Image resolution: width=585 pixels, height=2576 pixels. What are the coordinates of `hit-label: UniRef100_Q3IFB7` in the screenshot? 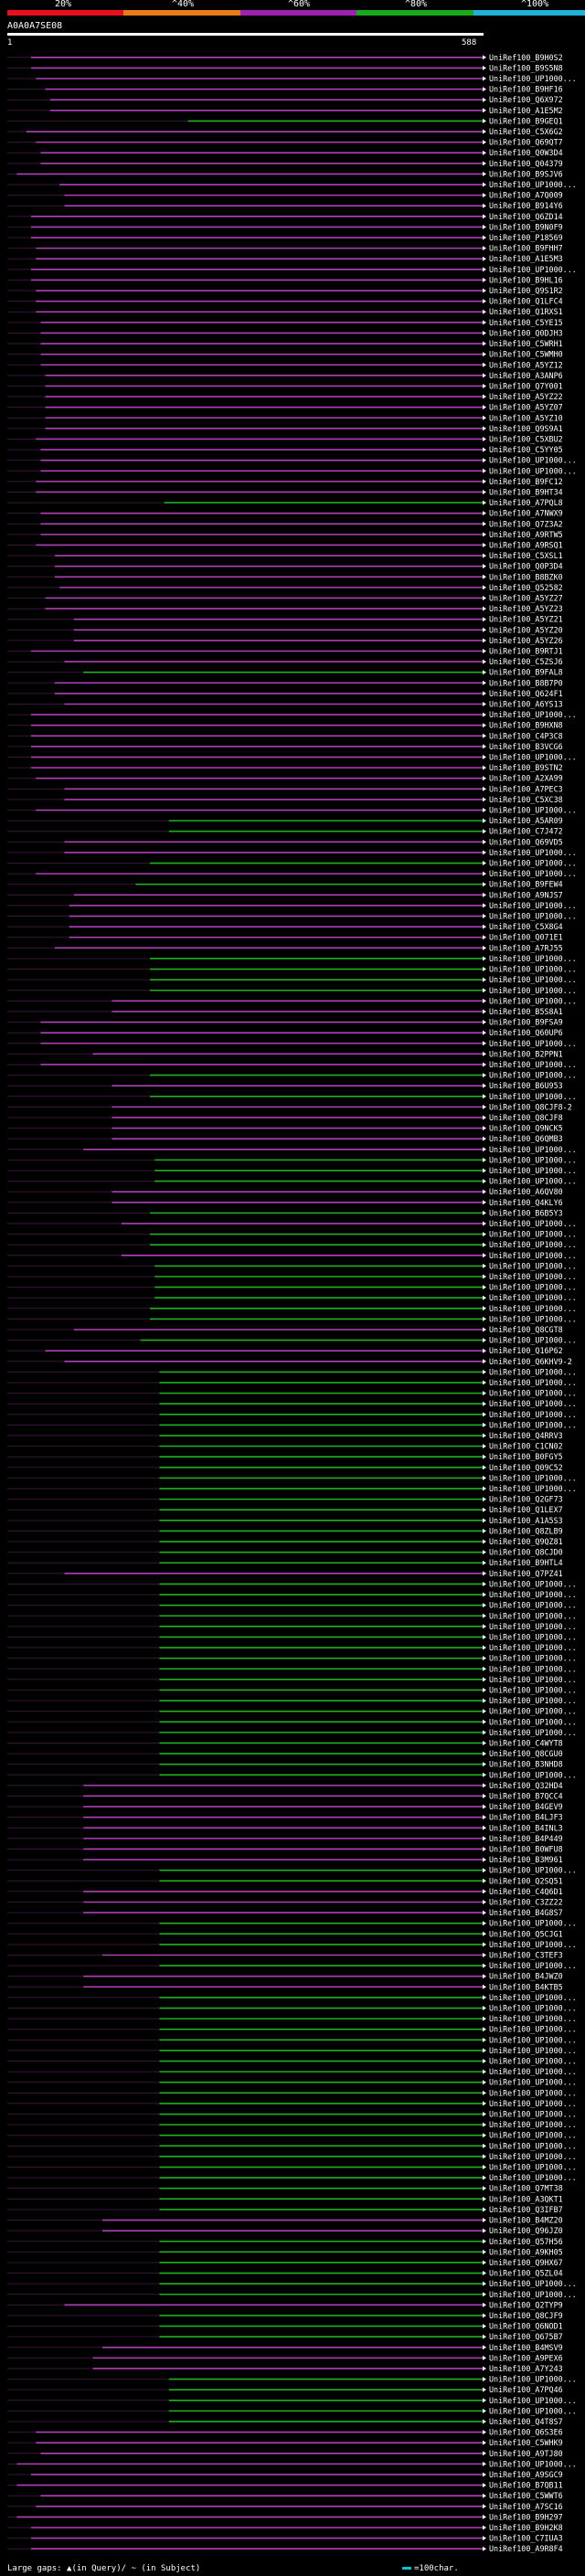 It's located at (526, 2209).